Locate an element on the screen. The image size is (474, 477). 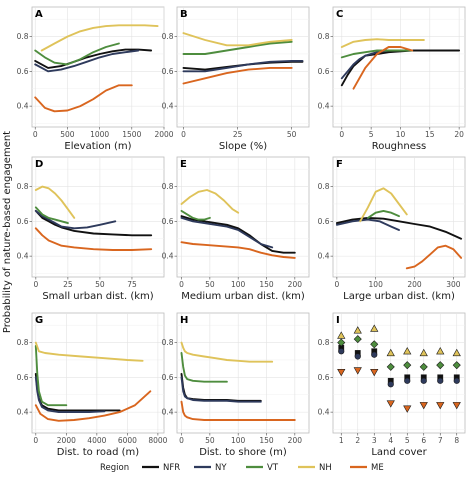
x-axis-label: Large urban dist. (km) is located at coordinates (399, 296).